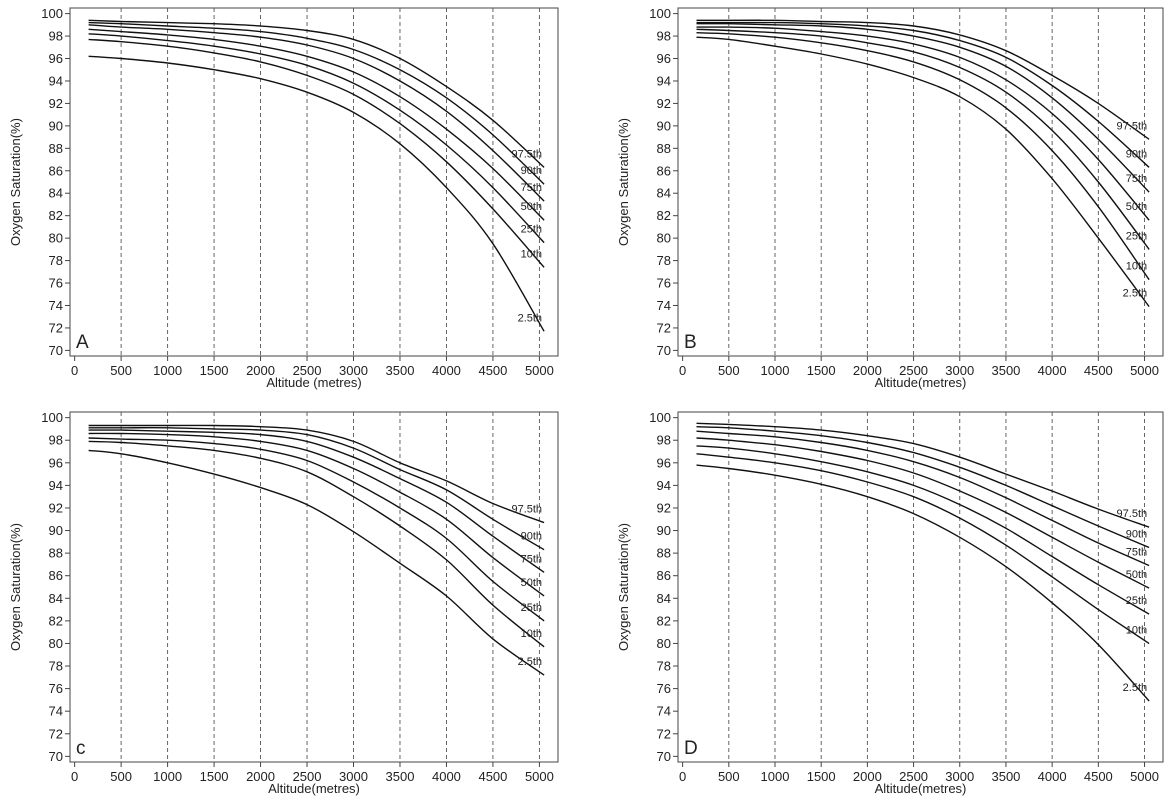  I want to click on x-tick-label: 4000, so click(1052, 370).